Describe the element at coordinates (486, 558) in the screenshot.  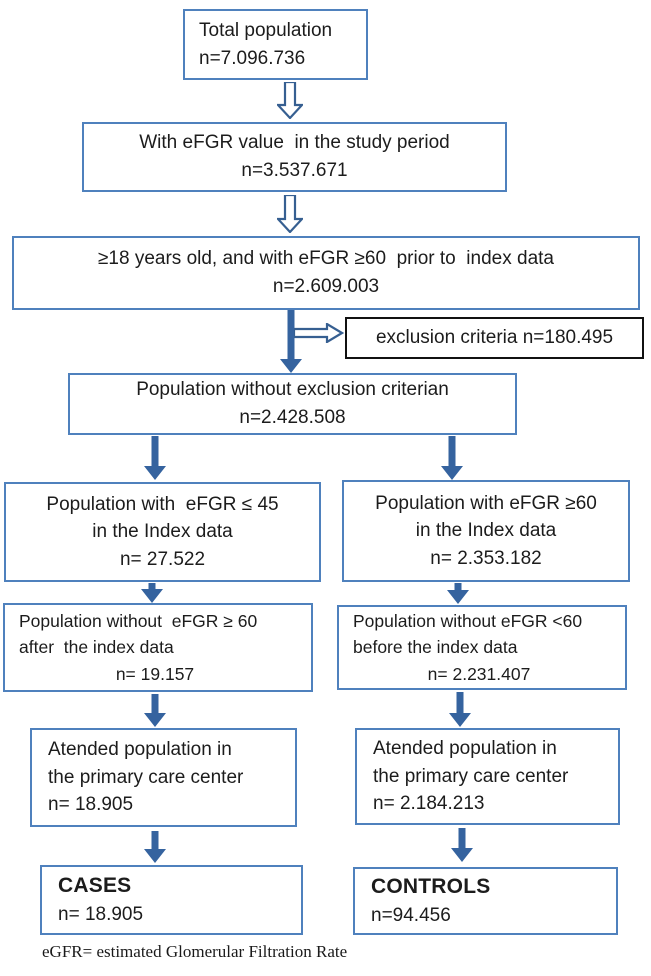
I see `box-count: n= 2.353.182` at that location.